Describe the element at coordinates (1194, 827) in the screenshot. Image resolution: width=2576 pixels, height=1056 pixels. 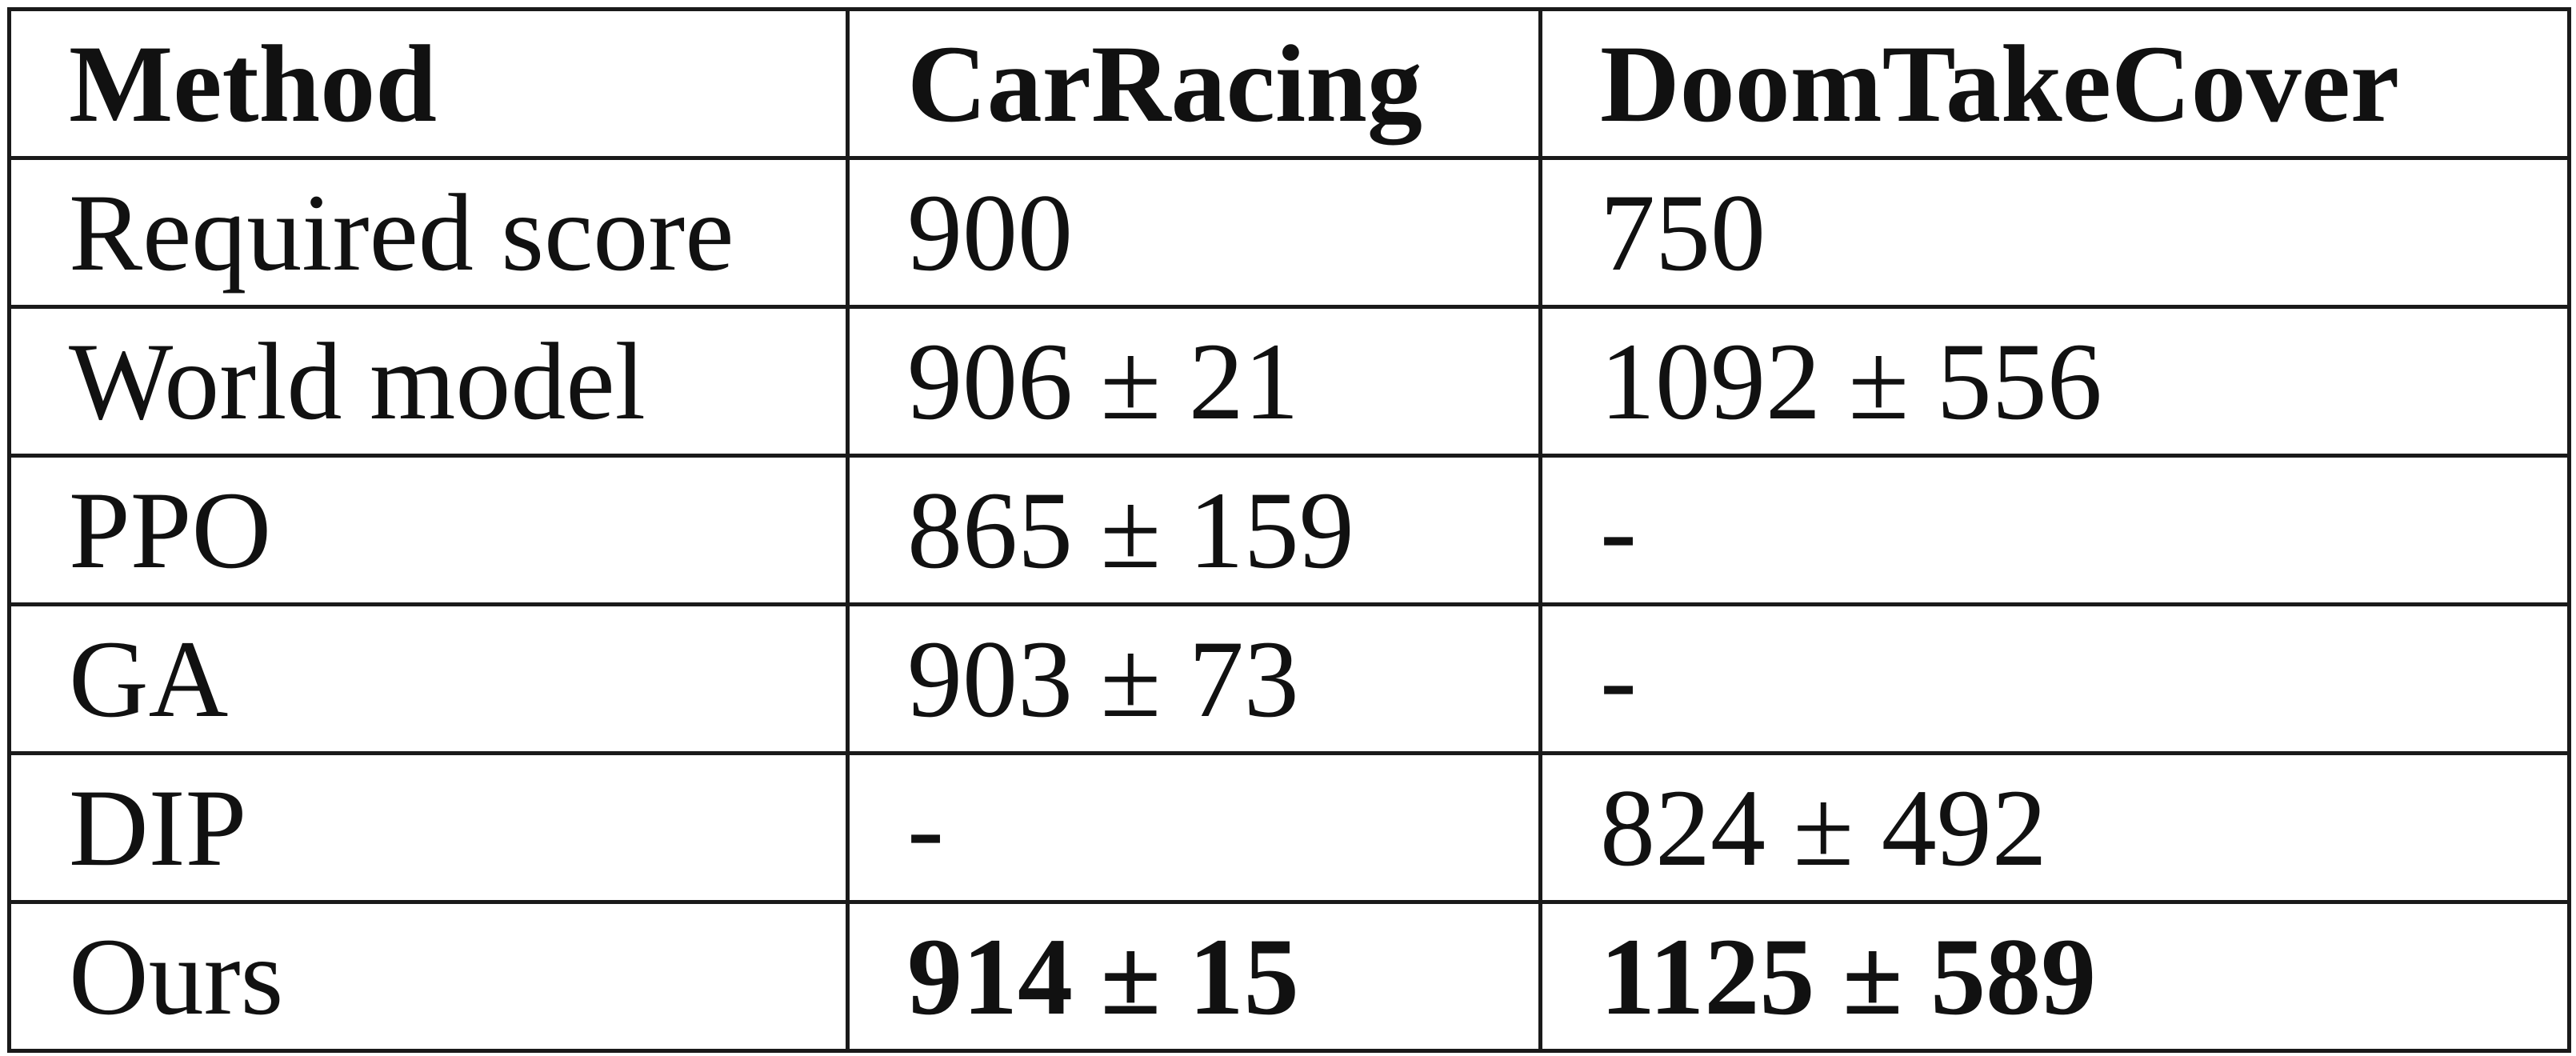
I see `carracing-cell: -` at that location.